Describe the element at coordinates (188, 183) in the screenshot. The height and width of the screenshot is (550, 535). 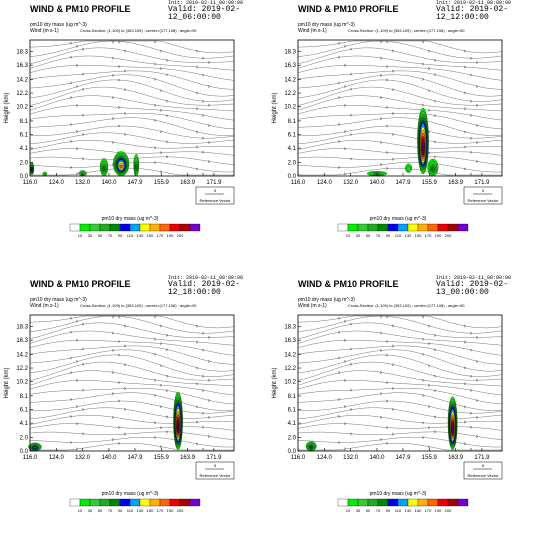
I see `x-tick-label: 163.9` at that location.